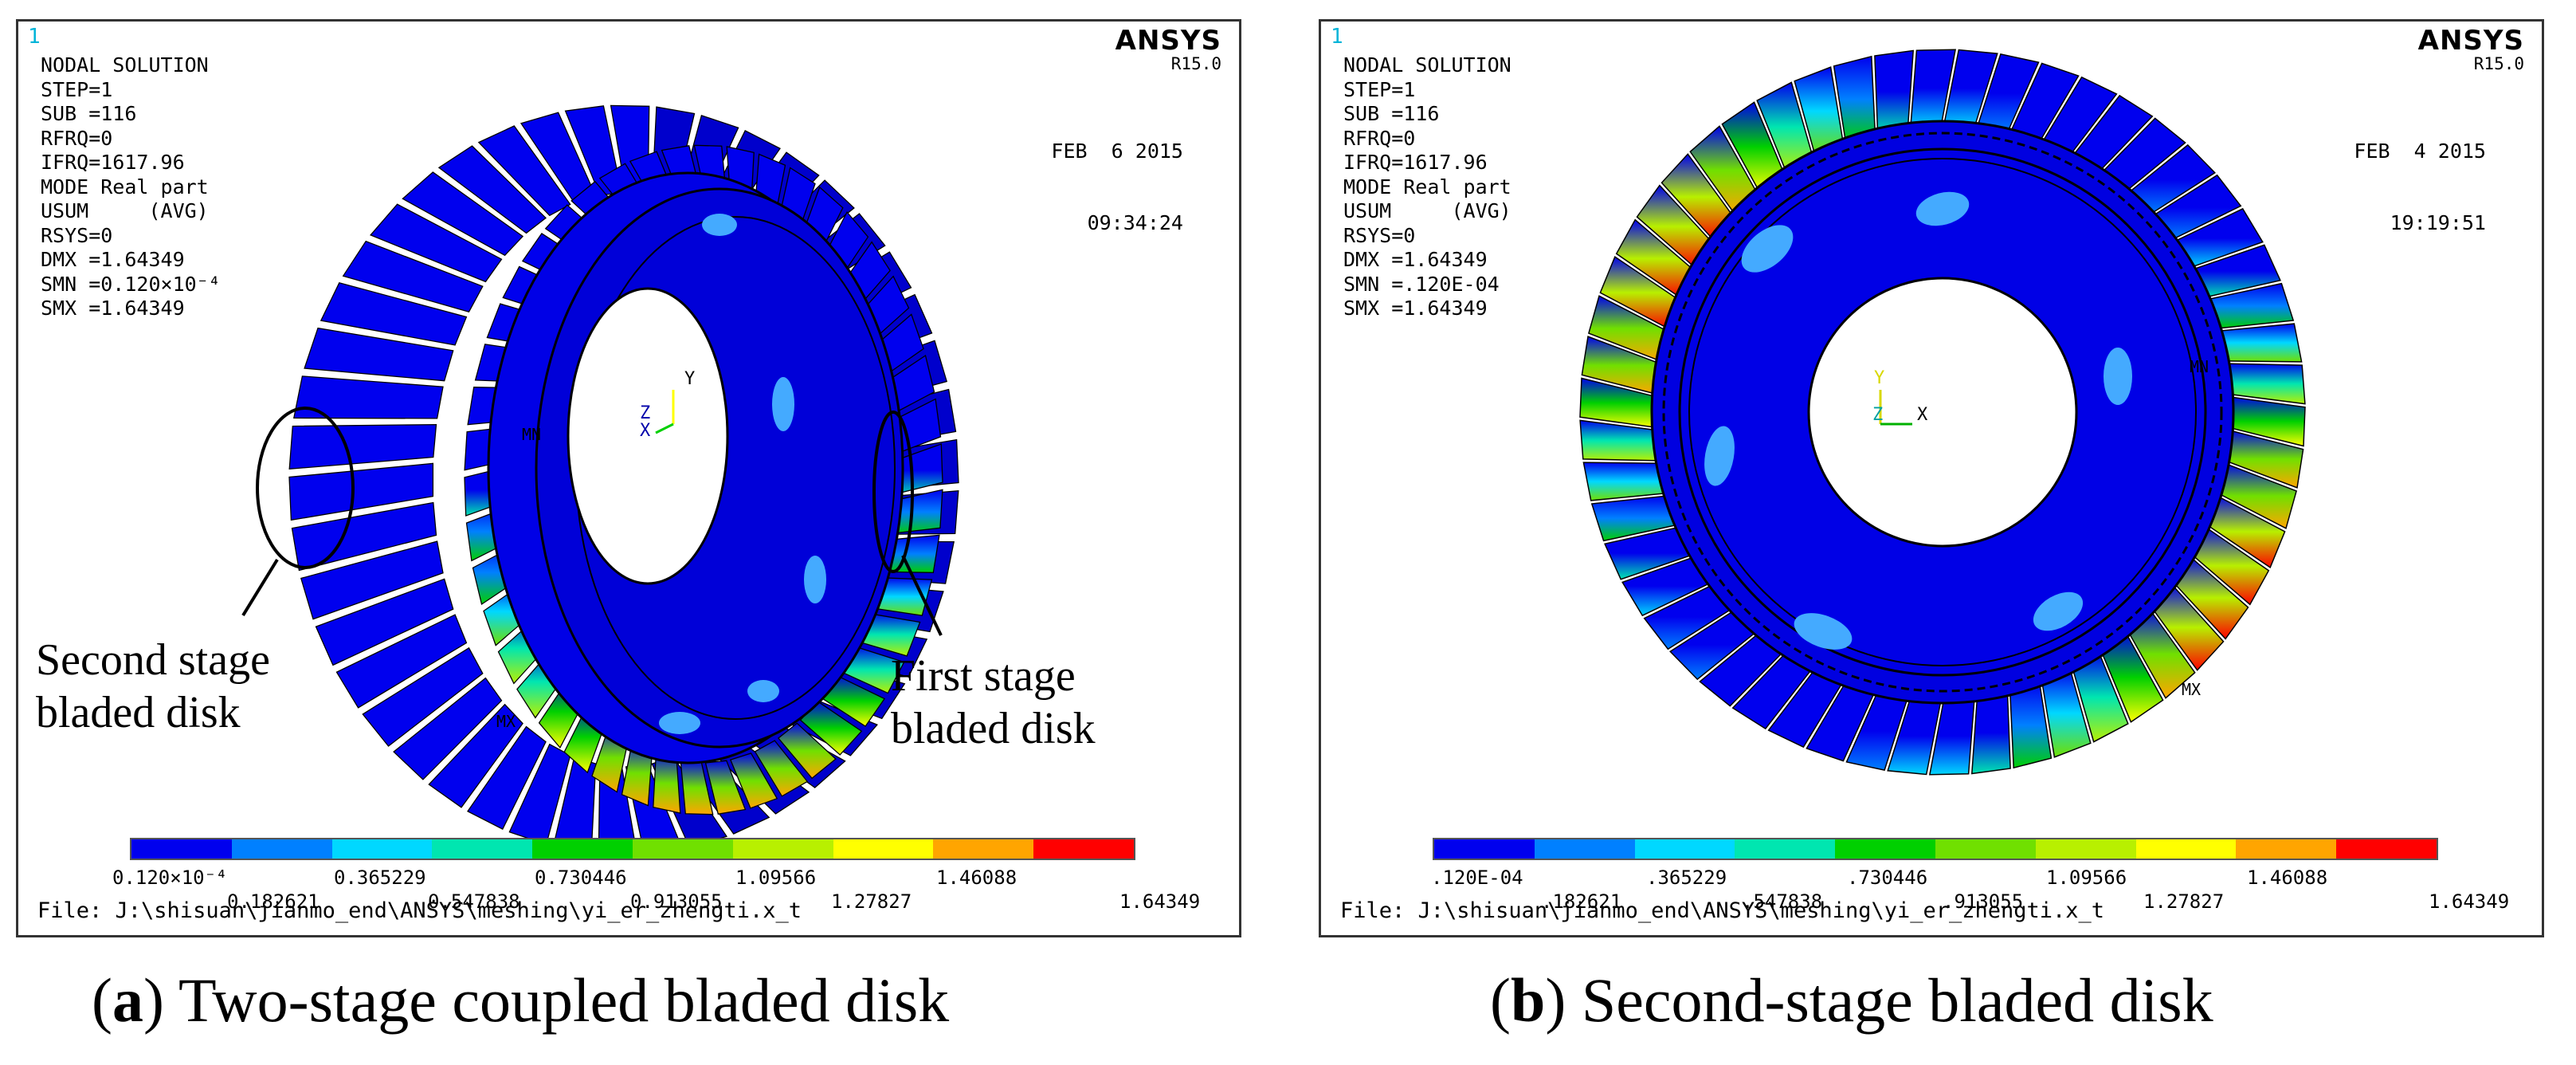  What do you see at coordinates (1415, 259) in the screenshot?
I see `info-line: DMX =1.64349` at bounding box center [1415, 259].